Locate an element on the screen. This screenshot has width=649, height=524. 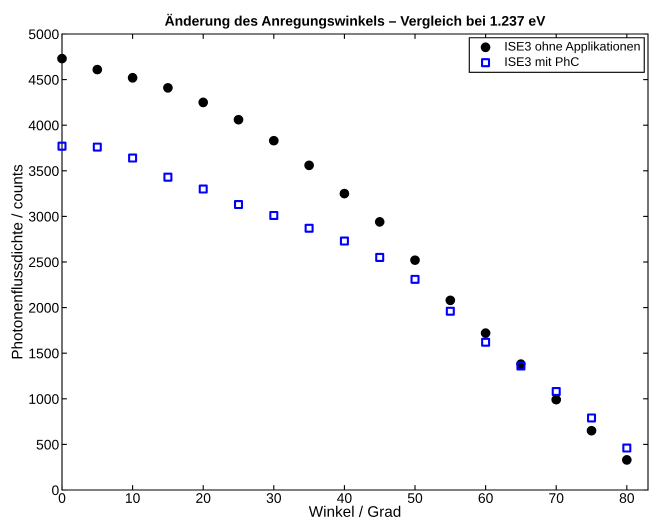
x-tick-label: 50 is located at coordinates (415, 498).